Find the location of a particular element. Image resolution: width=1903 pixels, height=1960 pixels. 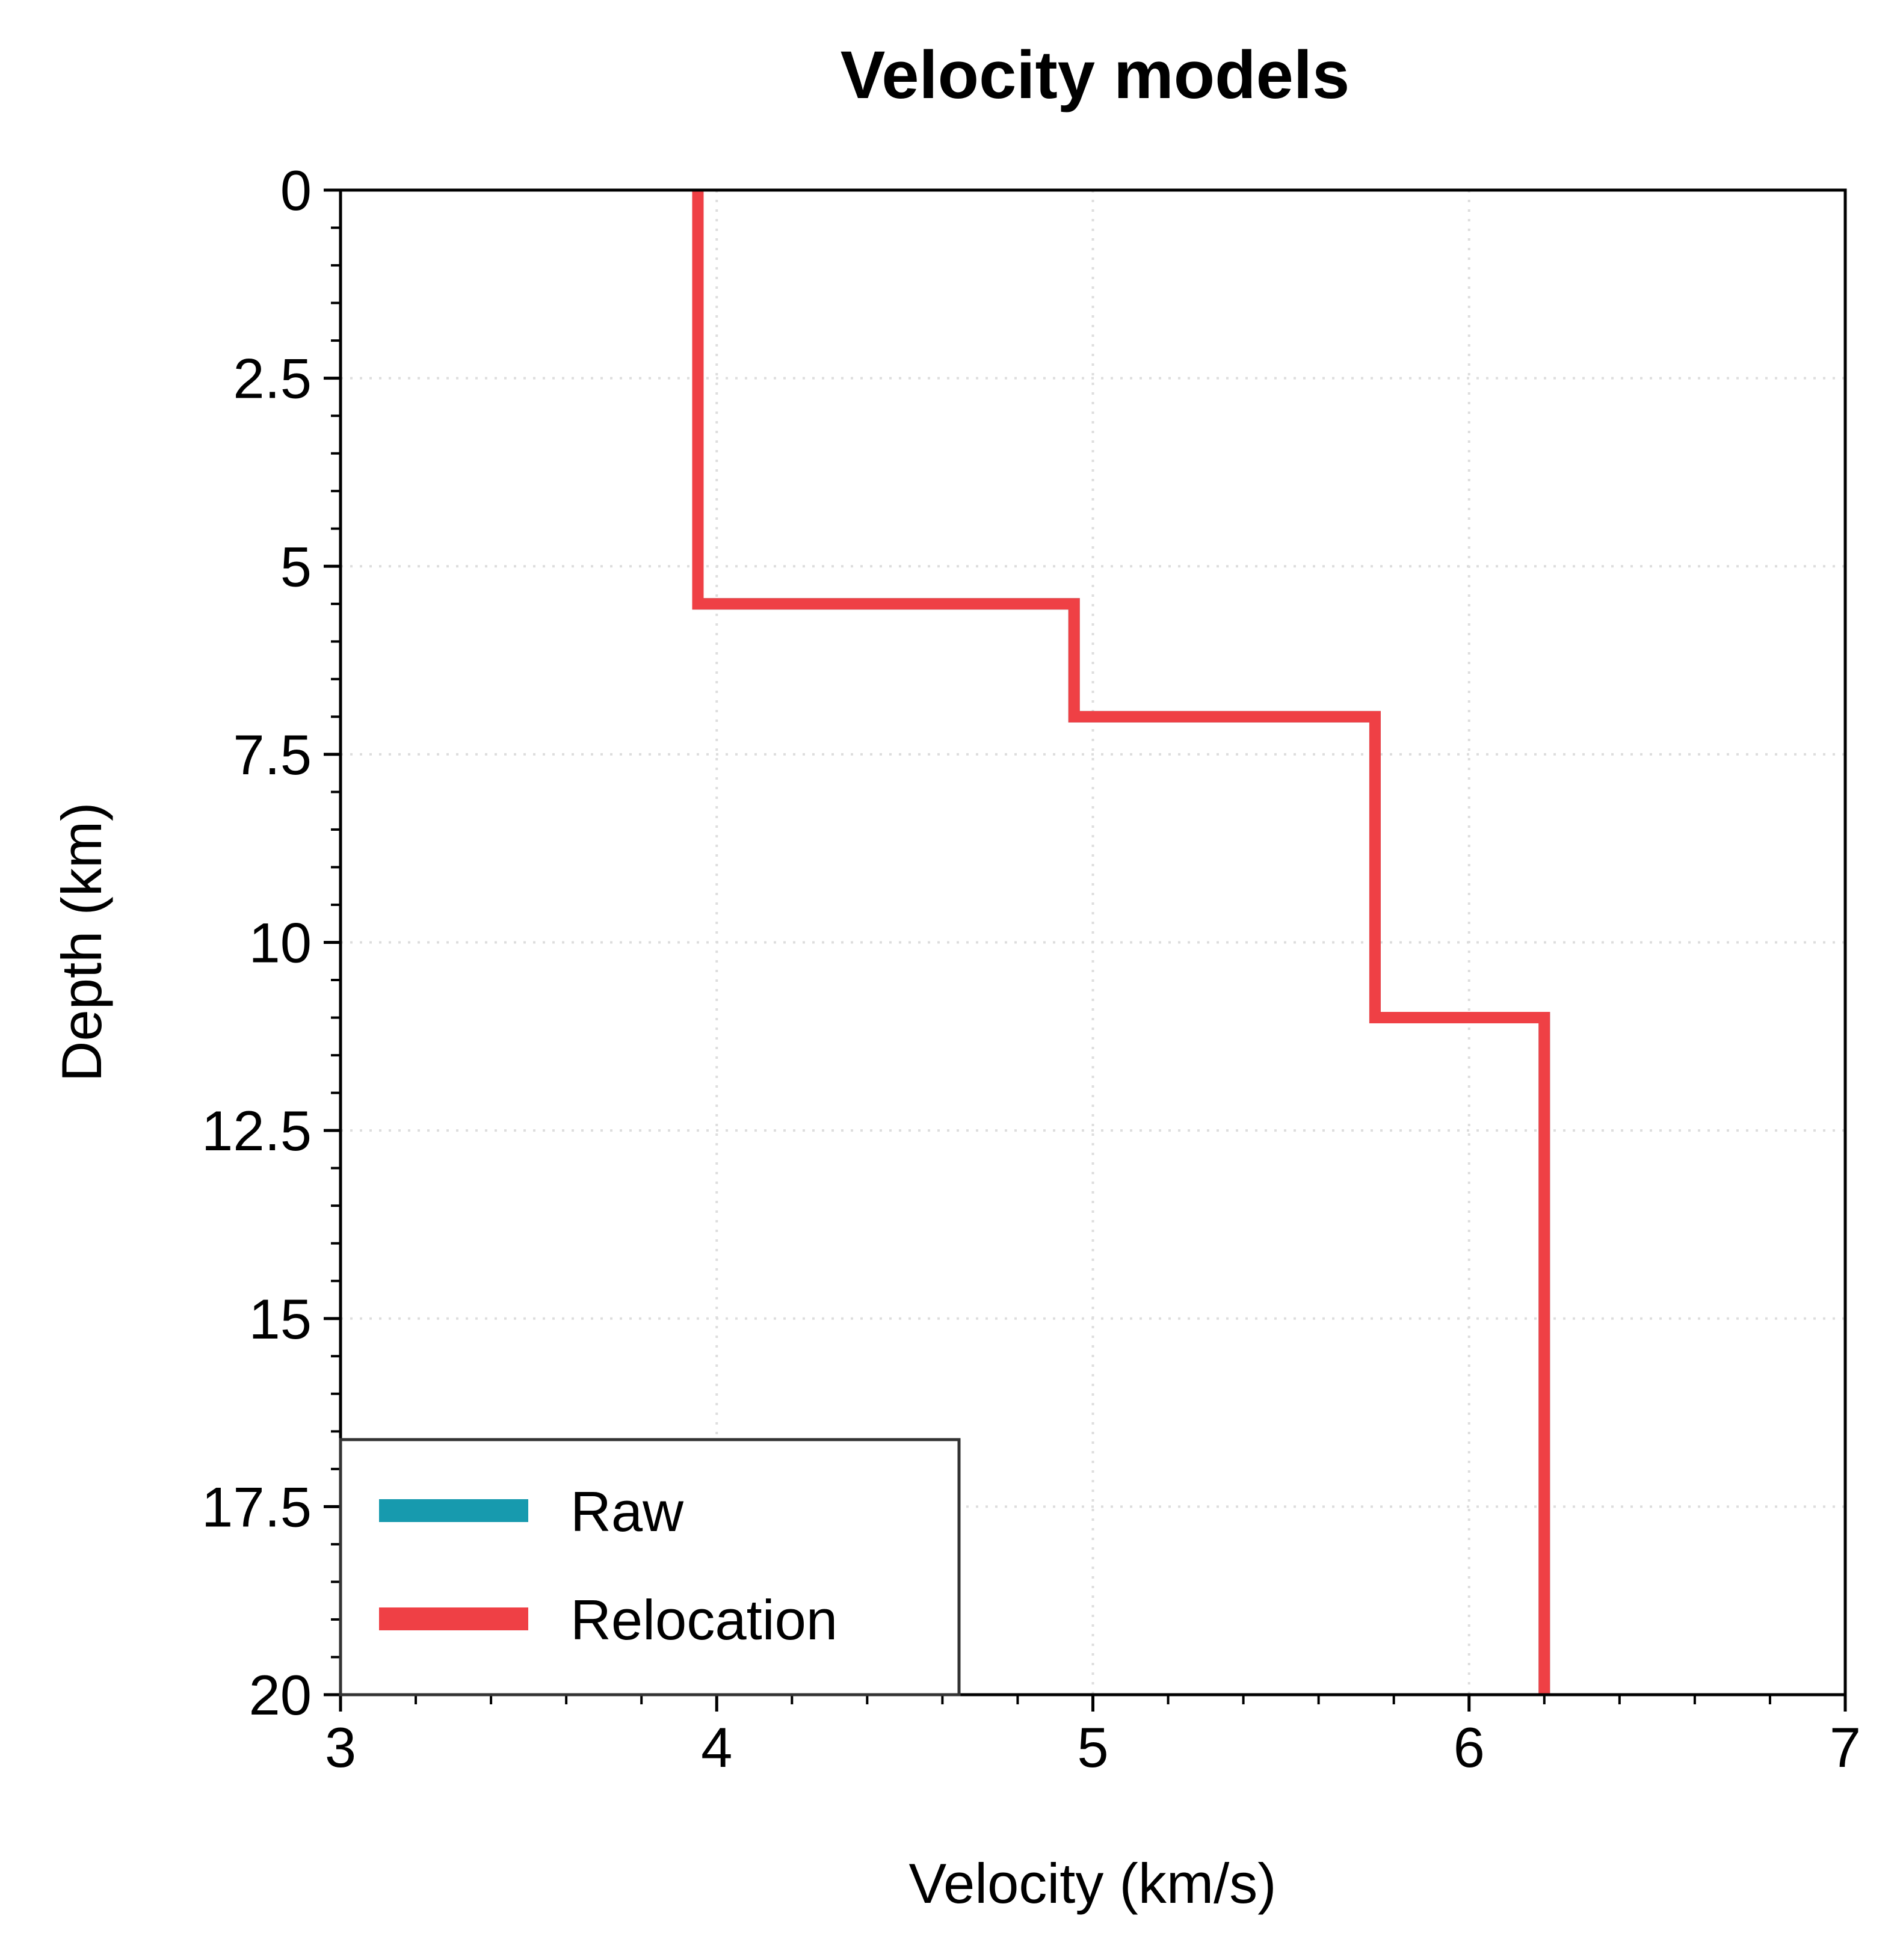

y-tick-label: 17.5 is located at coordinates (257, 1506).